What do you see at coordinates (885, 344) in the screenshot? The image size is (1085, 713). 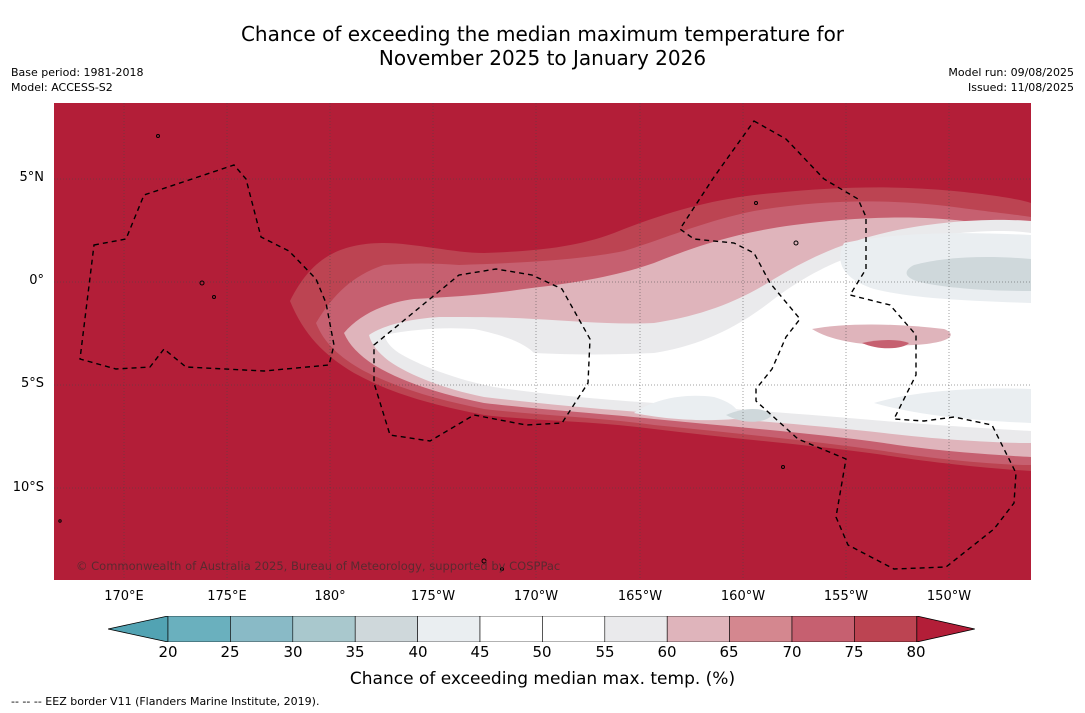 I see `band-70-patch` at bounding box center [885, 344].